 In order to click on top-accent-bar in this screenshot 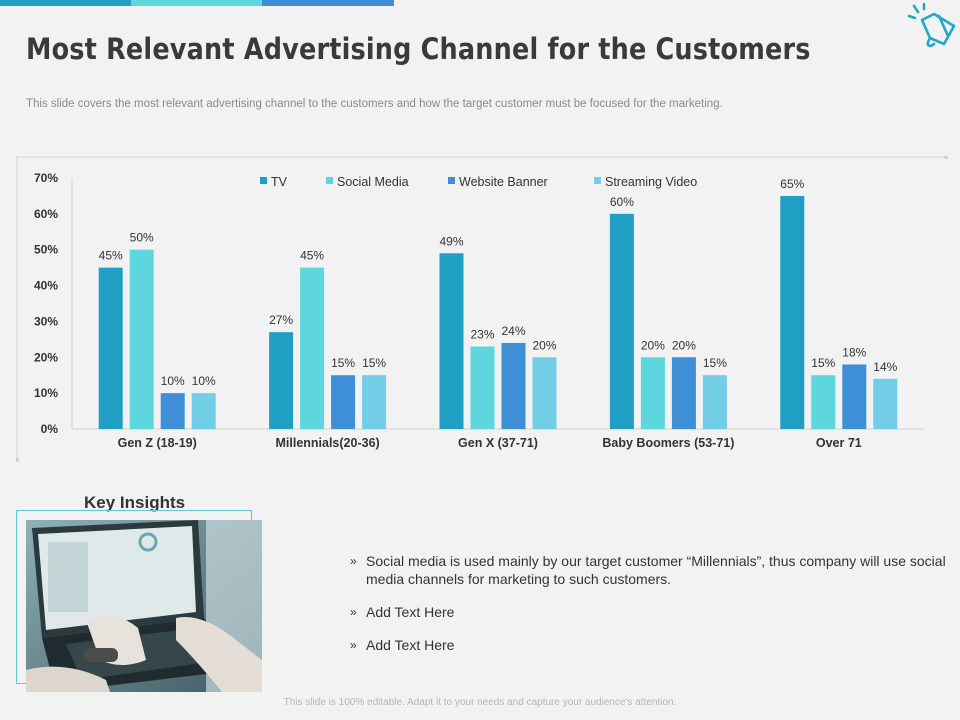, I will do `click(197, 3)`.